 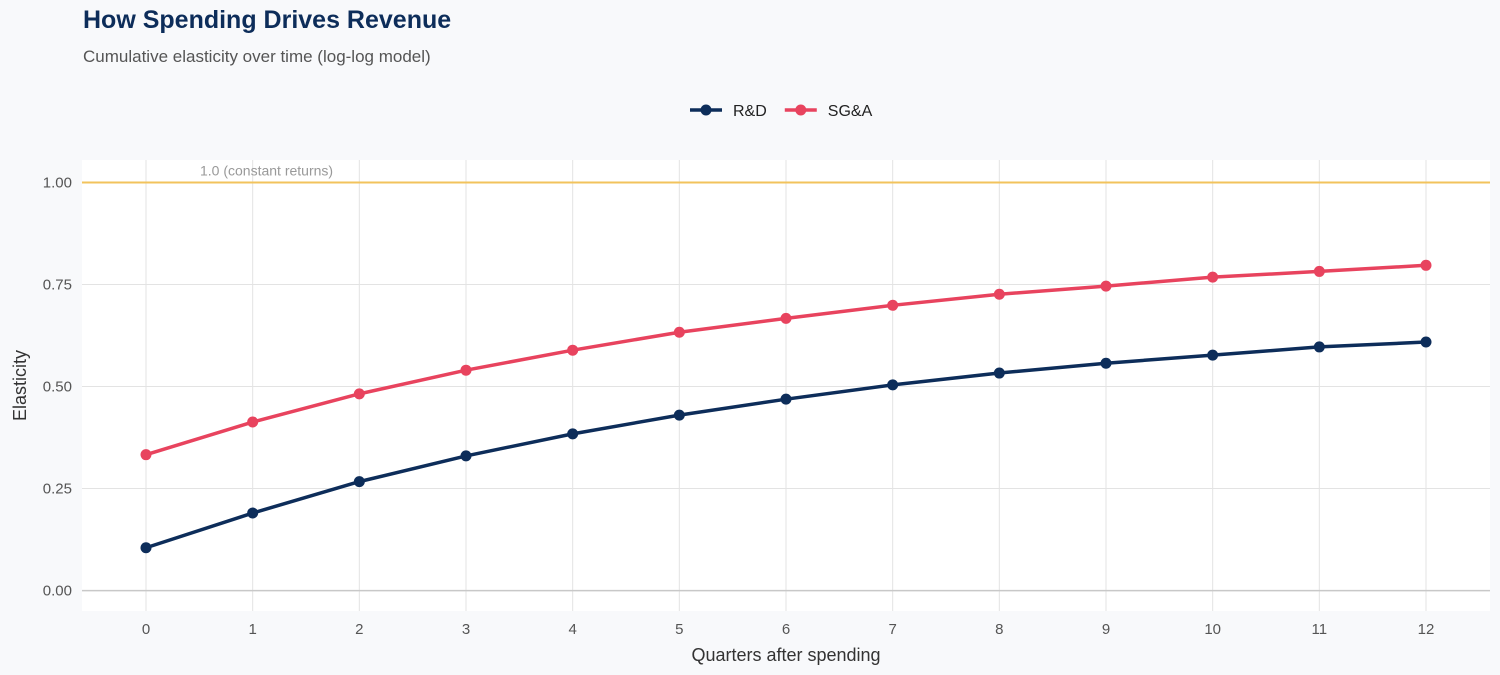 I want to click on y-tick-label: 0.75, so click(x=57, y=284).